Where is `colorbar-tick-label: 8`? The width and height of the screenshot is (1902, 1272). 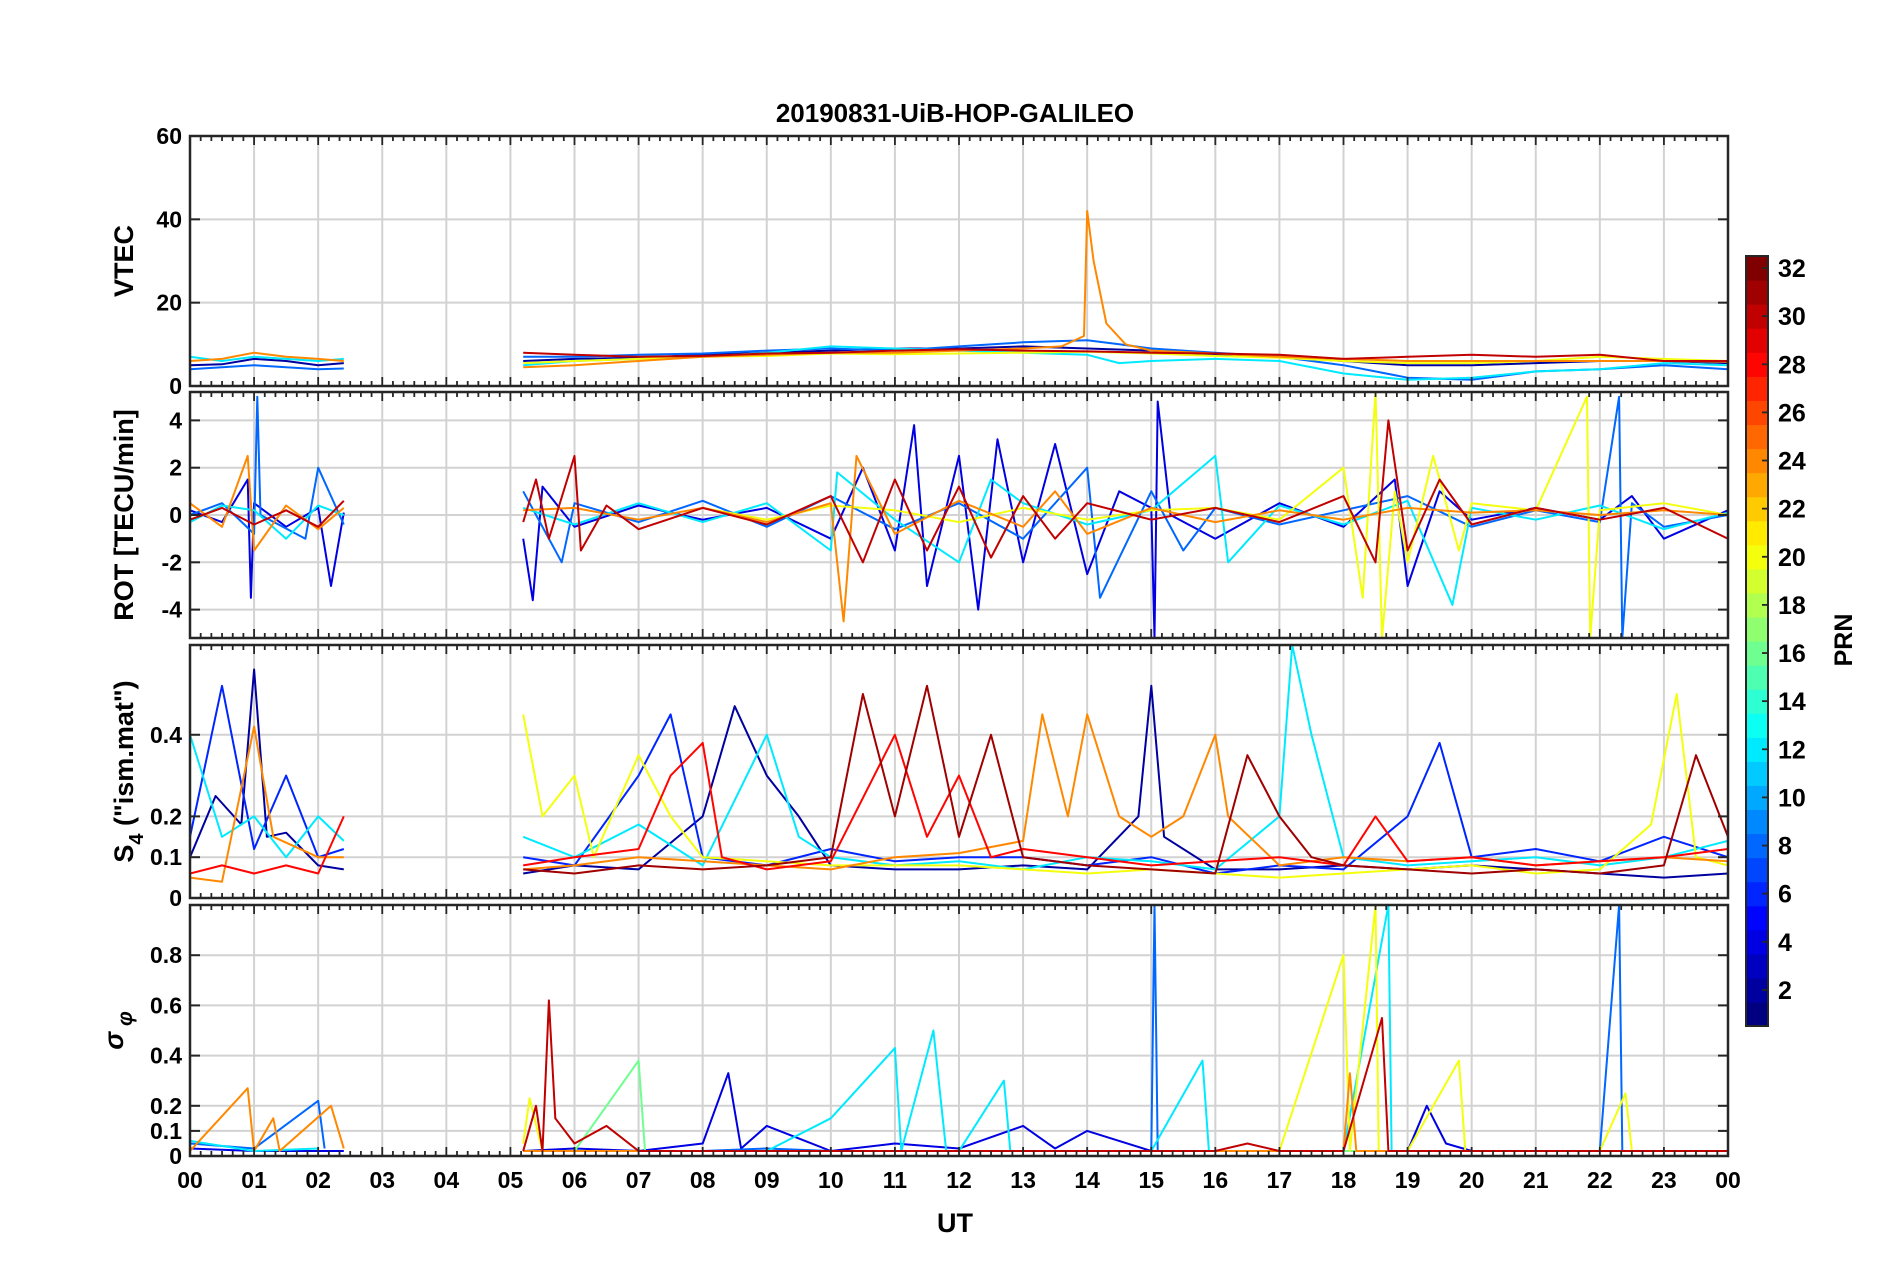 colorbar-tick-label: 8 is located at coordinates (1785, 847).